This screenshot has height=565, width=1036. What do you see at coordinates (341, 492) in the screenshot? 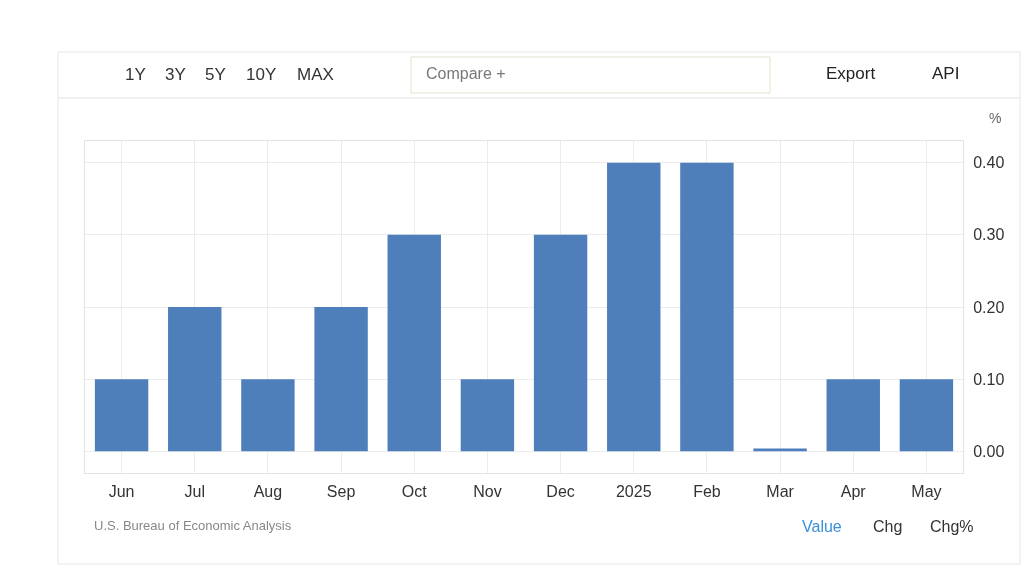
I see `x-tick-label: Sep` at bounding box center [341, 492].